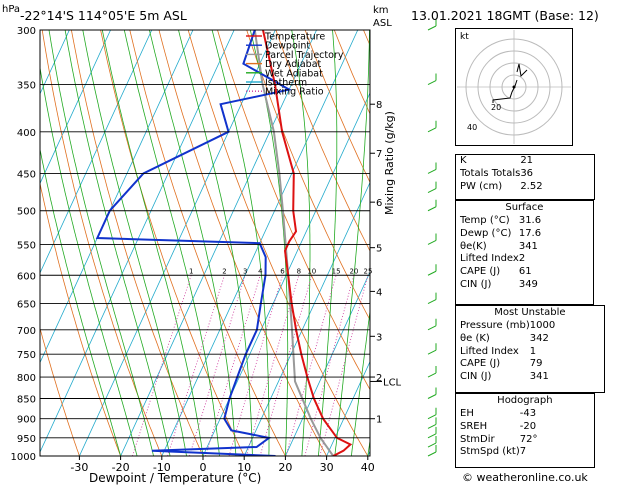 This screenshot has width=629, height=486. Describe the element at coordinates (382, 23) in the screenshot. I see `height-unit-asl: ASL` at that location.